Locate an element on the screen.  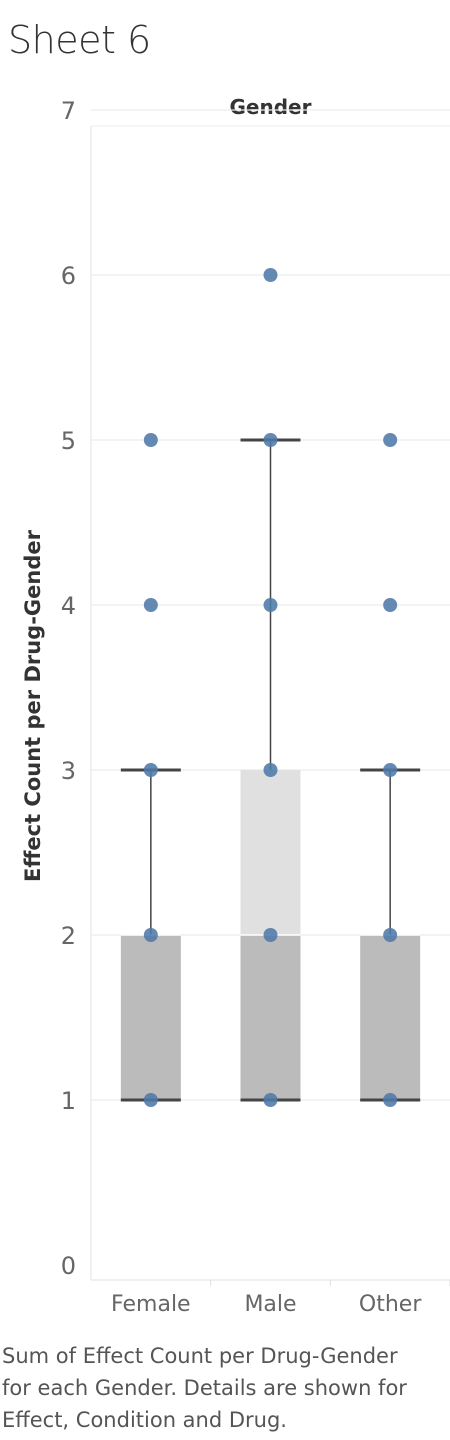
y-tick-label: 6 is located at coordinates (68, 276).